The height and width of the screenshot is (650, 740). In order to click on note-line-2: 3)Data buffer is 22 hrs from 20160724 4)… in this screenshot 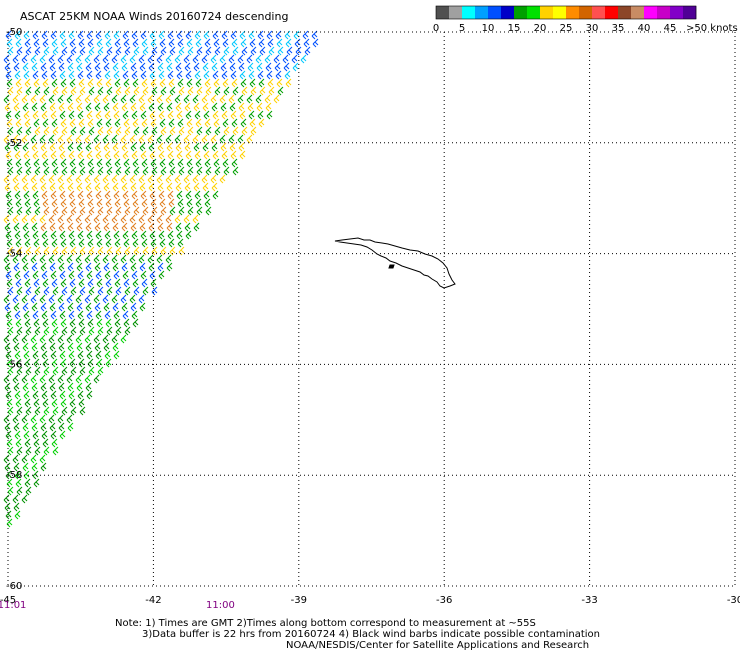, I will do `click(371, 634)`.